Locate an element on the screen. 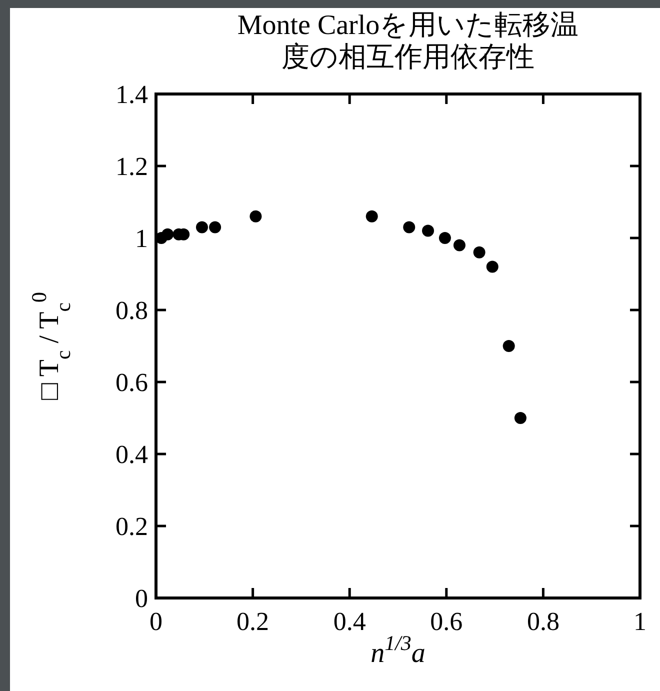 The width and height of the screenshot is (660, 691). x-tick-label: 0.2 is located at coordinates (253, 621).